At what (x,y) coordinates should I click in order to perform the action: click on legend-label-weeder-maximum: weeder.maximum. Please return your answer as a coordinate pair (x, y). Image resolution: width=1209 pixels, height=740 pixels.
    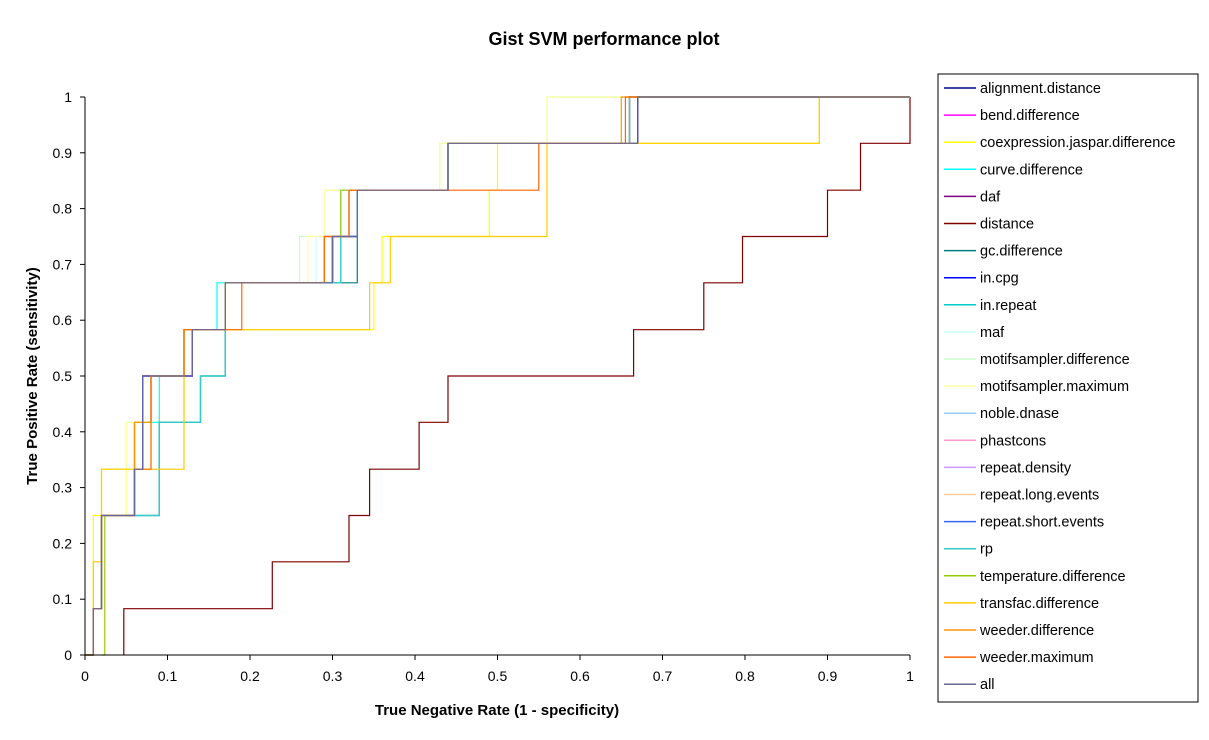
    Looking at the image, I should click on (1036, 658).